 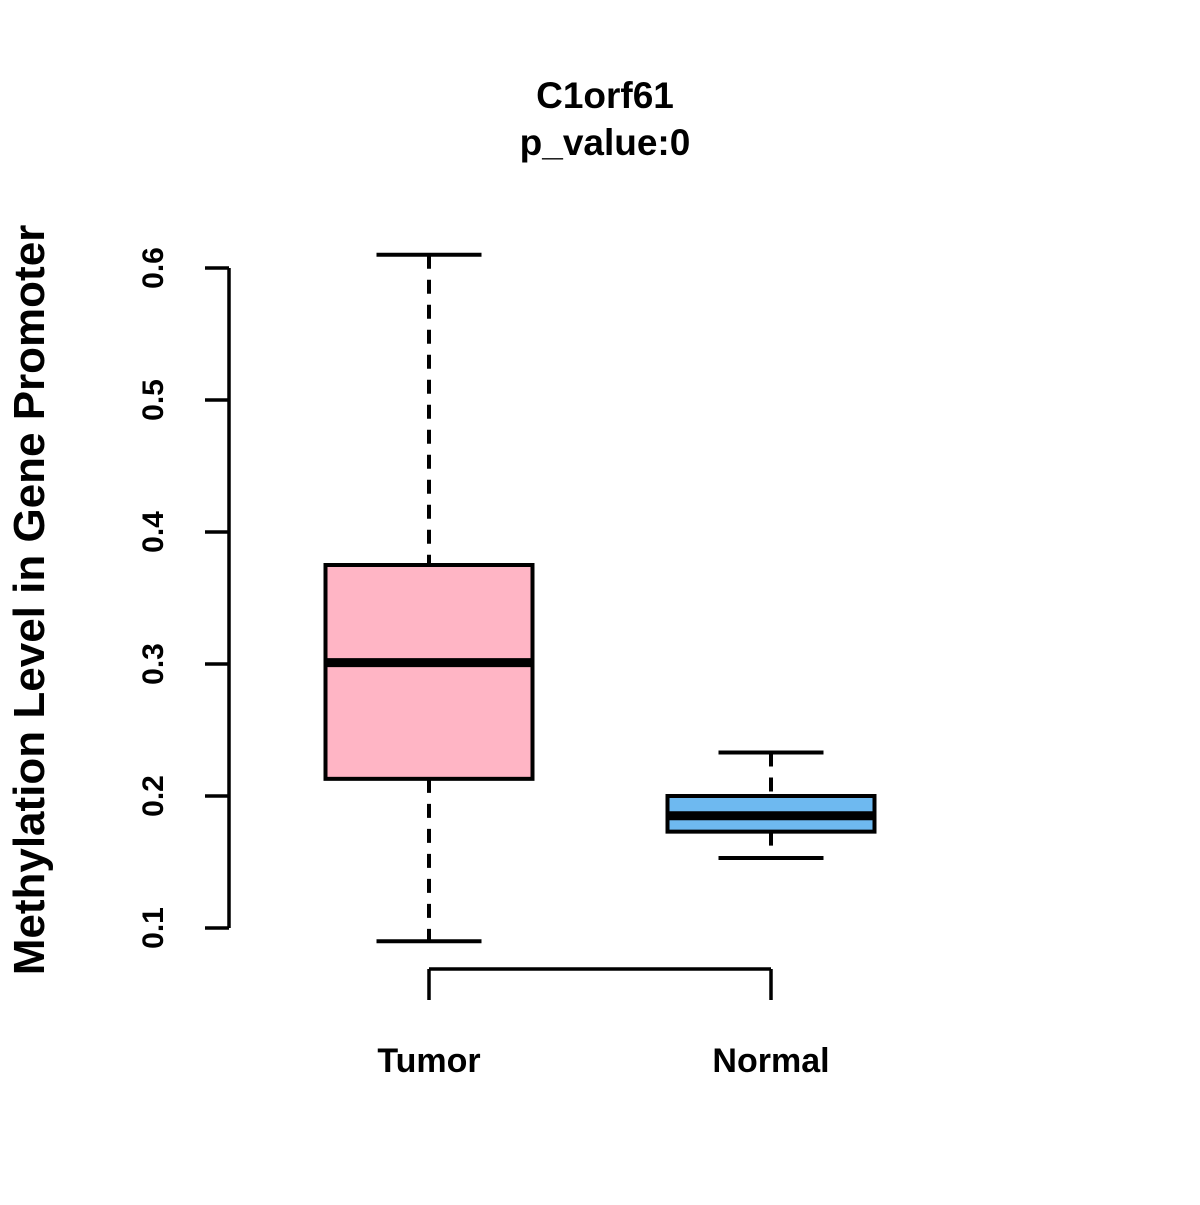 I want to click on chart-subtitle: p_value:0, so click(x=605, y=142).